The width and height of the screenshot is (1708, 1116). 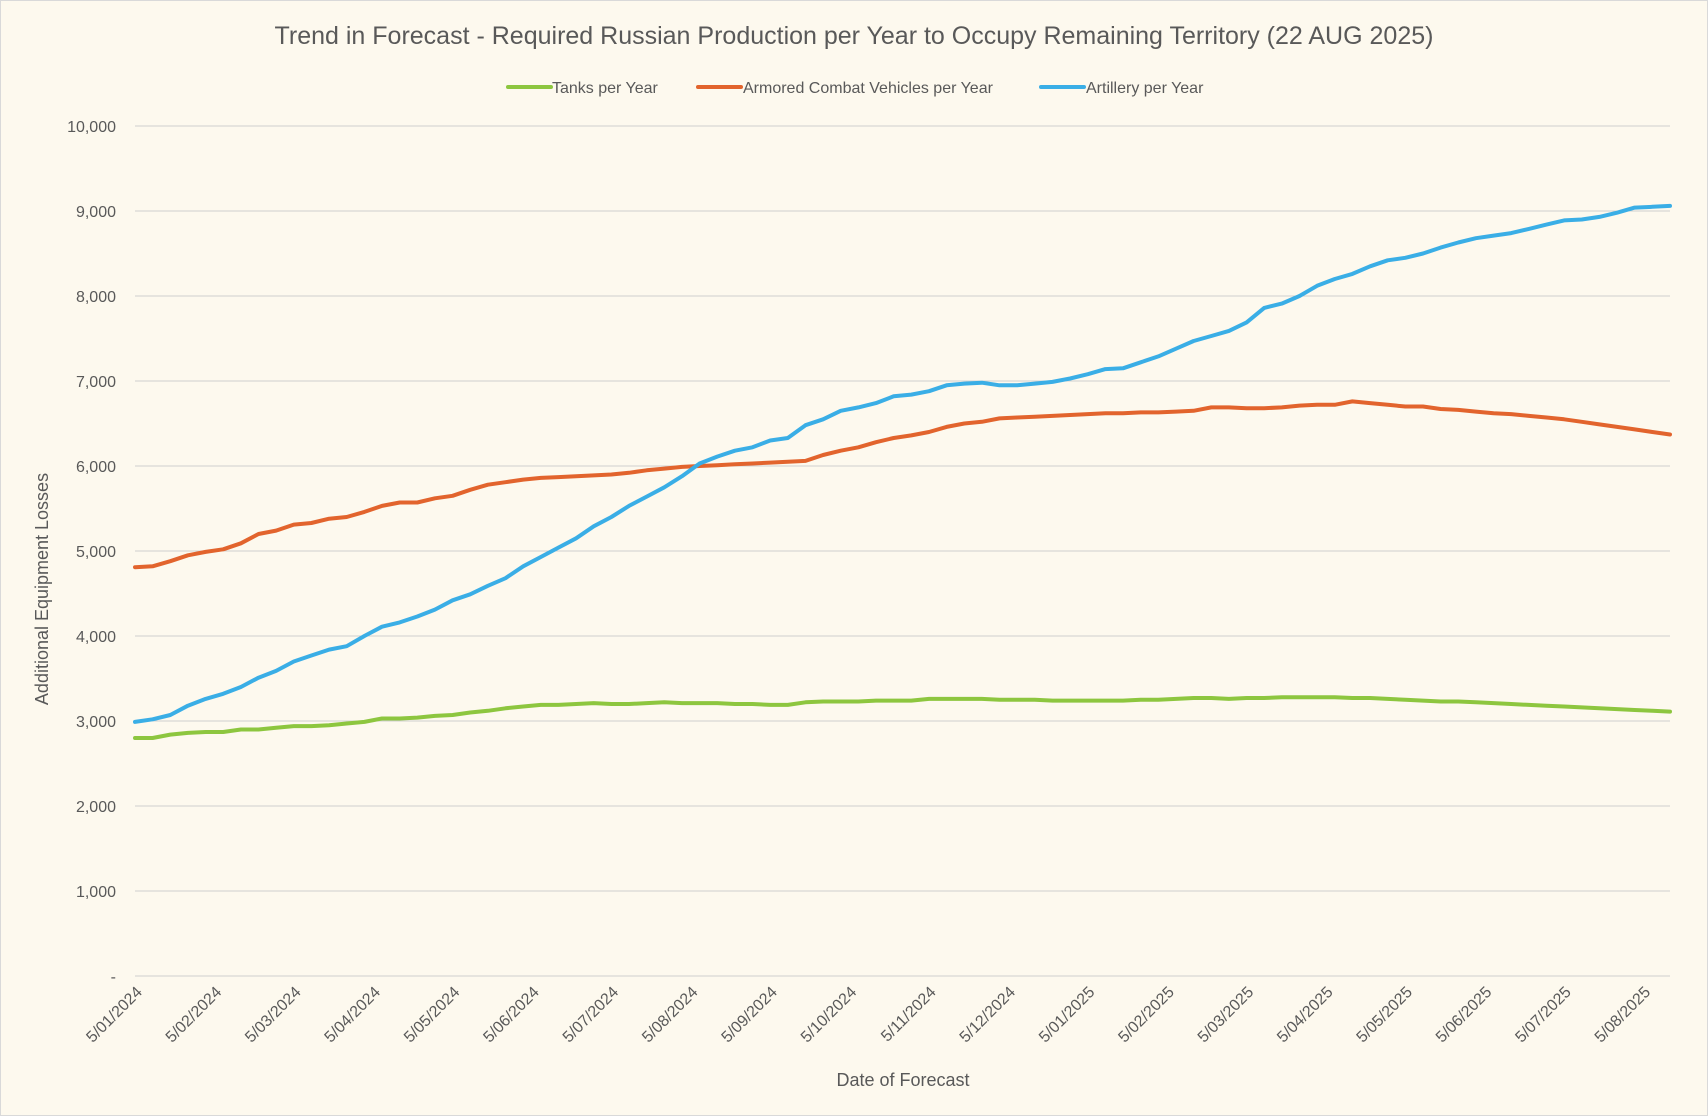 I want to click on y-tick-label: 6,000, so click(x=96, y=467).